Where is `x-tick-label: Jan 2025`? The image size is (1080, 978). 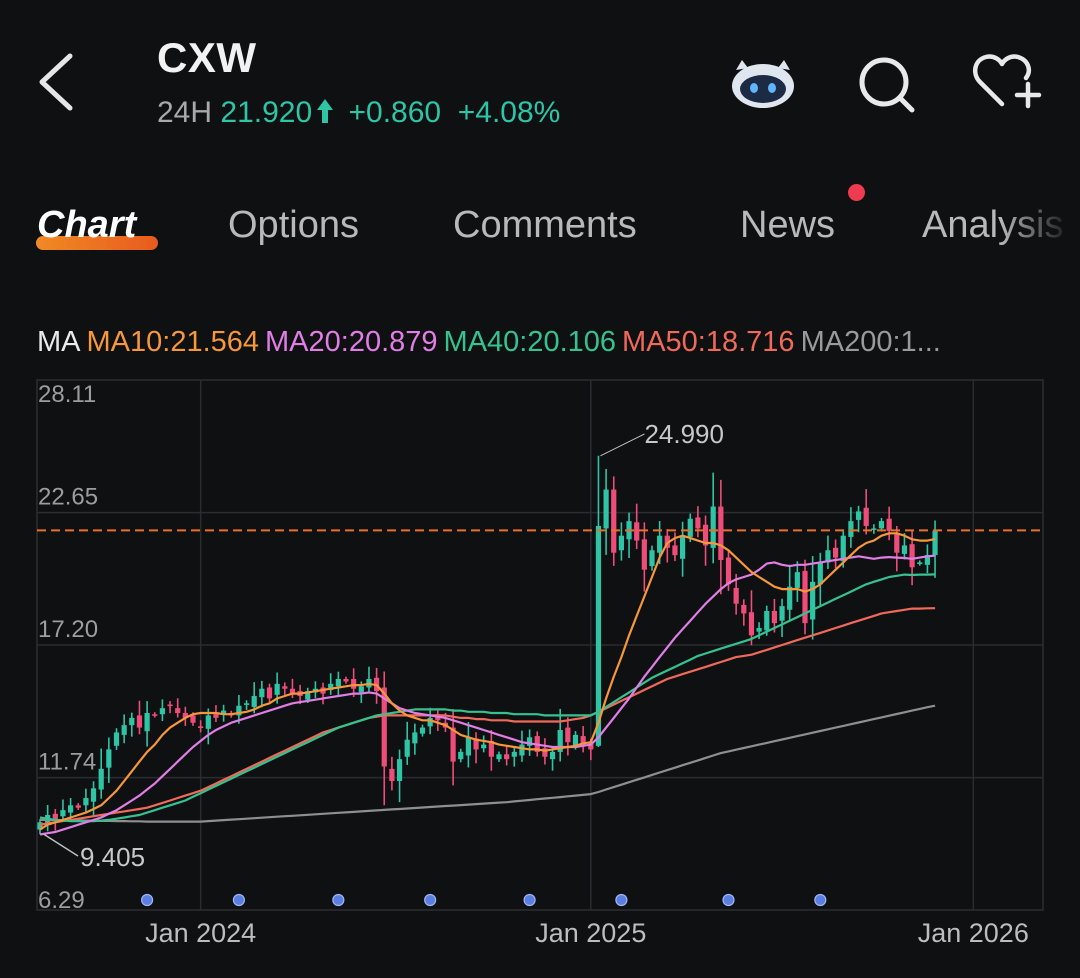 x-tick-label: Jan 2025 is located at coordinates (590, 933).